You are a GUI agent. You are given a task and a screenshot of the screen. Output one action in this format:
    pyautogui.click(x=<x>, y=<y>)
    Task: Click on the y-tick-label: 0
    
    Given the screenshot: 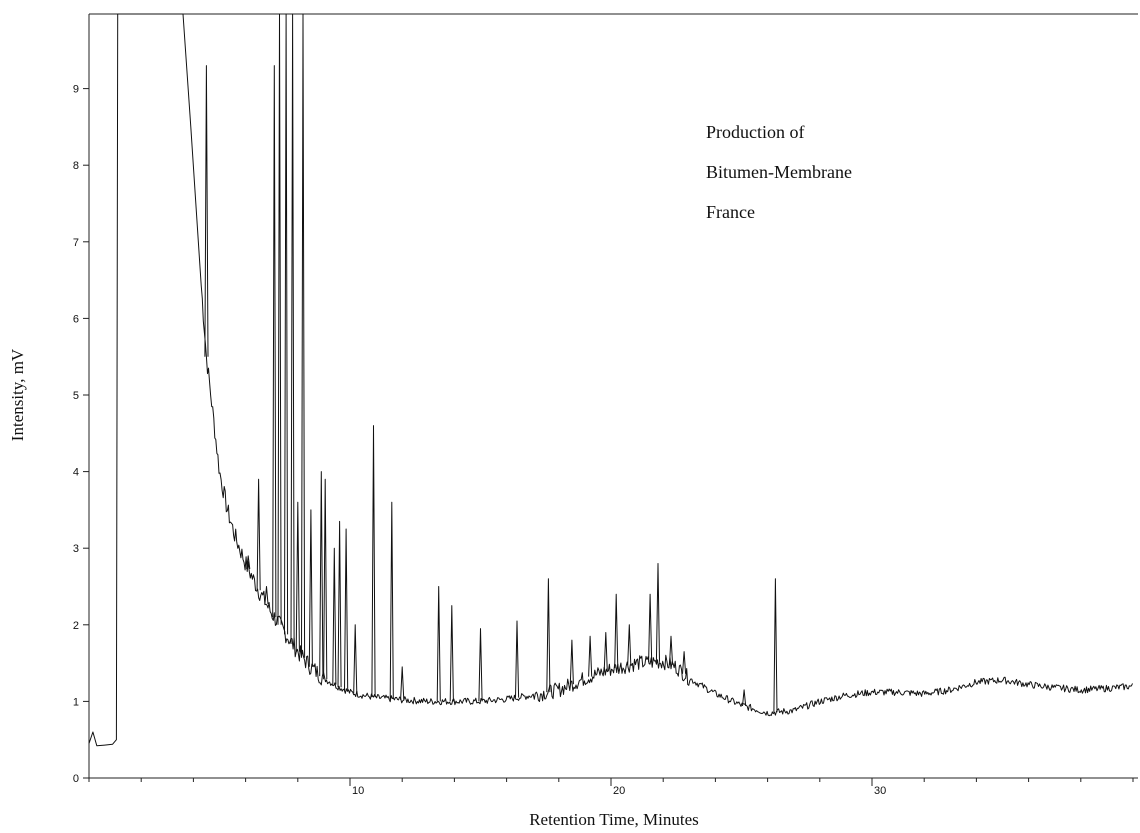 What is the action you would take?
    pyautogui.click(x=76, y=779)
    